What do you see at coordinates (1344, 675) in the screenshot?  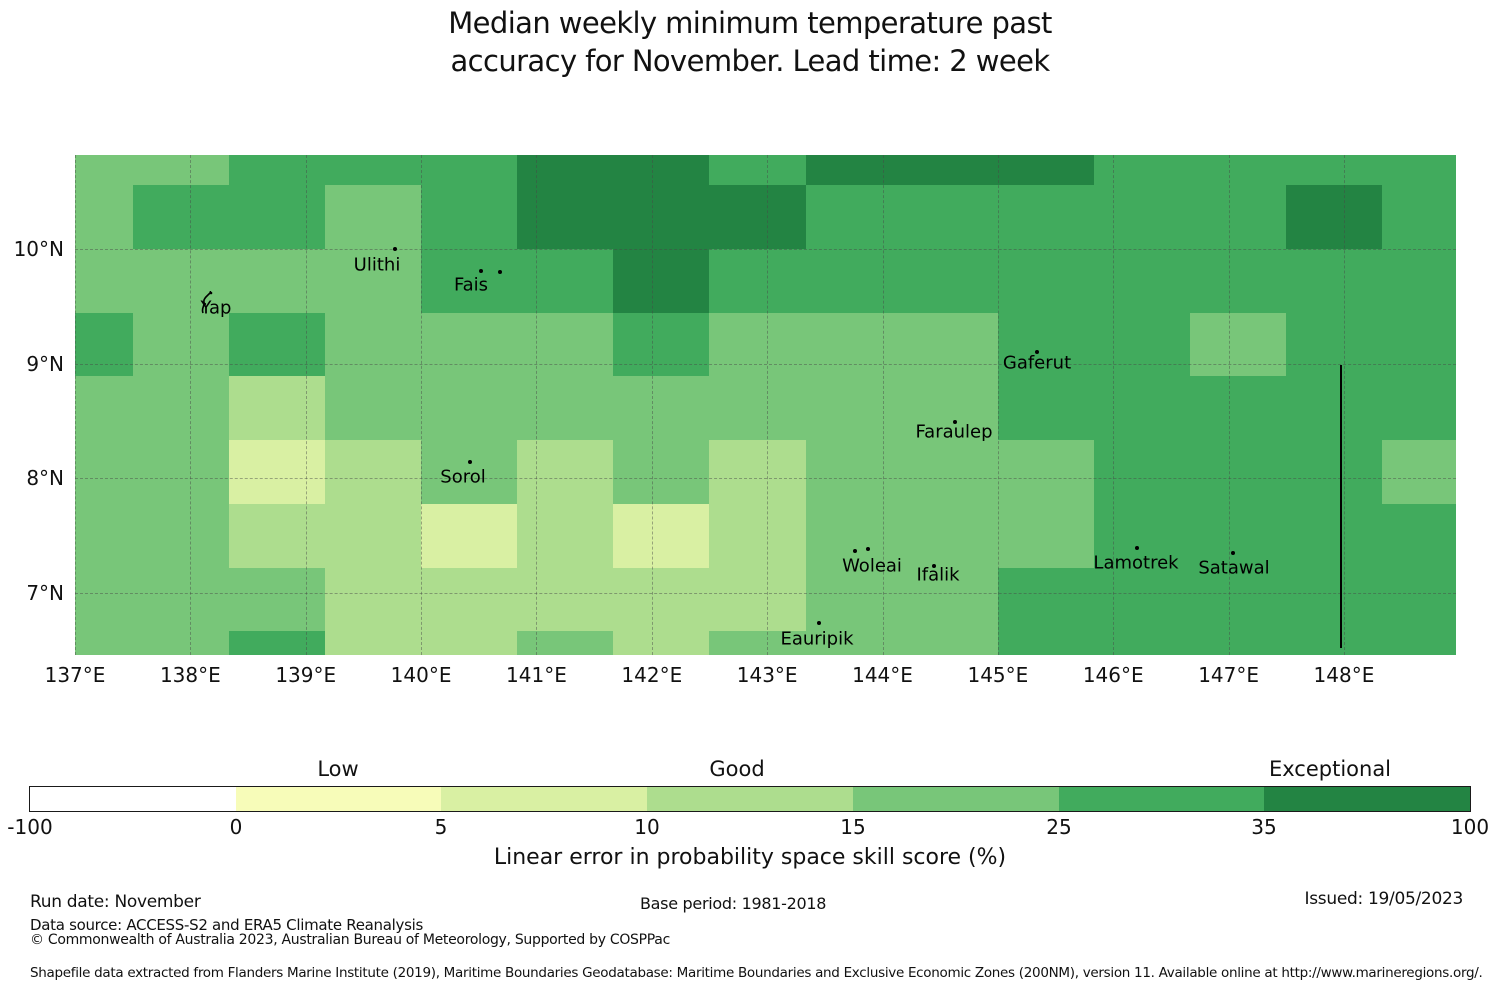 I see `x-axis-tick-label: 148°E` at bounding box center [1344, 675].